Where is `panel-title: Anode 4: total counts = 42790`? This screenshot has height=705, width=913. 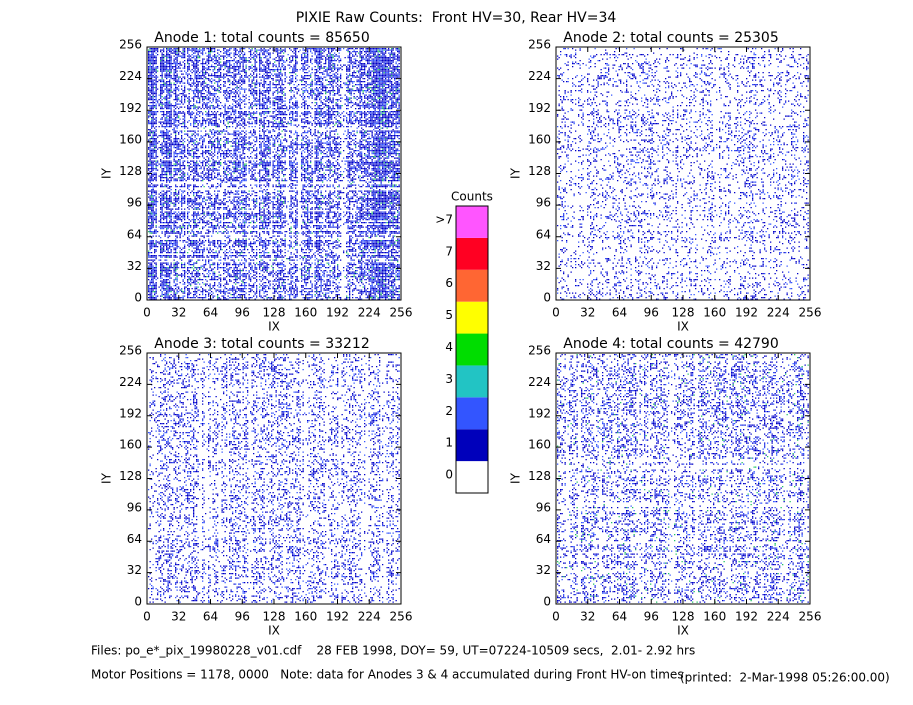 panel-title: Anode 4: total counts = 42790 is located at coordinates (670, 344).